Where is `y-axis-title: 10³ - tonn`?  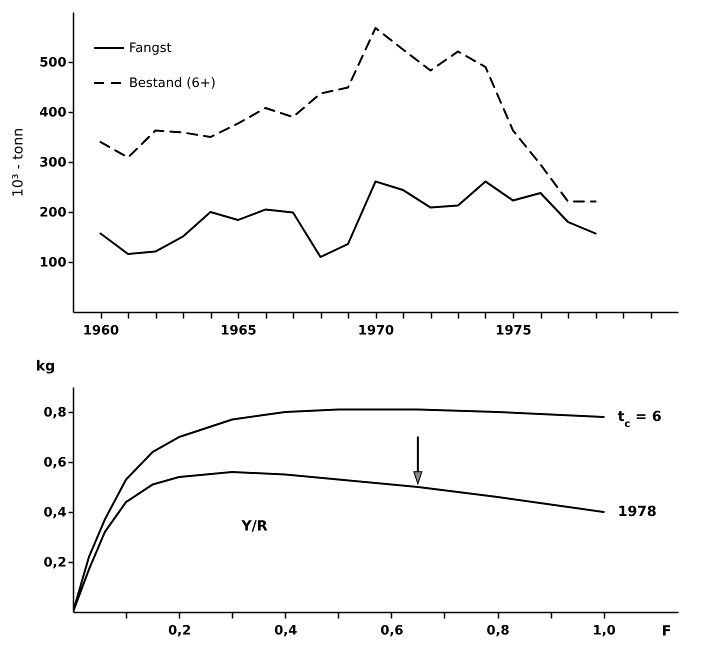 y-axis-title: 10³ - tonn is located at coordinates (18, 163).